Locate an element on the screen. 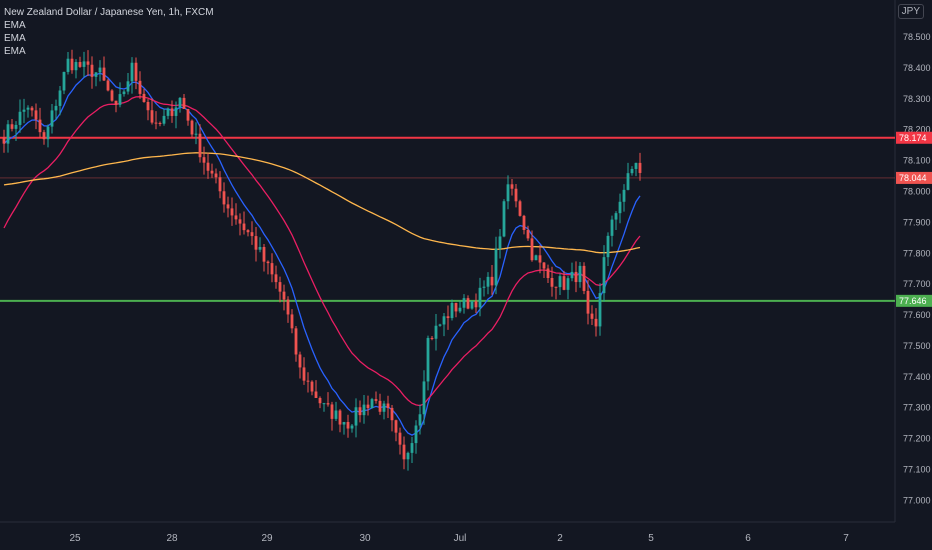 Image resolution: width=932 pixels, height=550 pixels. x-tick-label: 5 is located at coordinates (651, 538).